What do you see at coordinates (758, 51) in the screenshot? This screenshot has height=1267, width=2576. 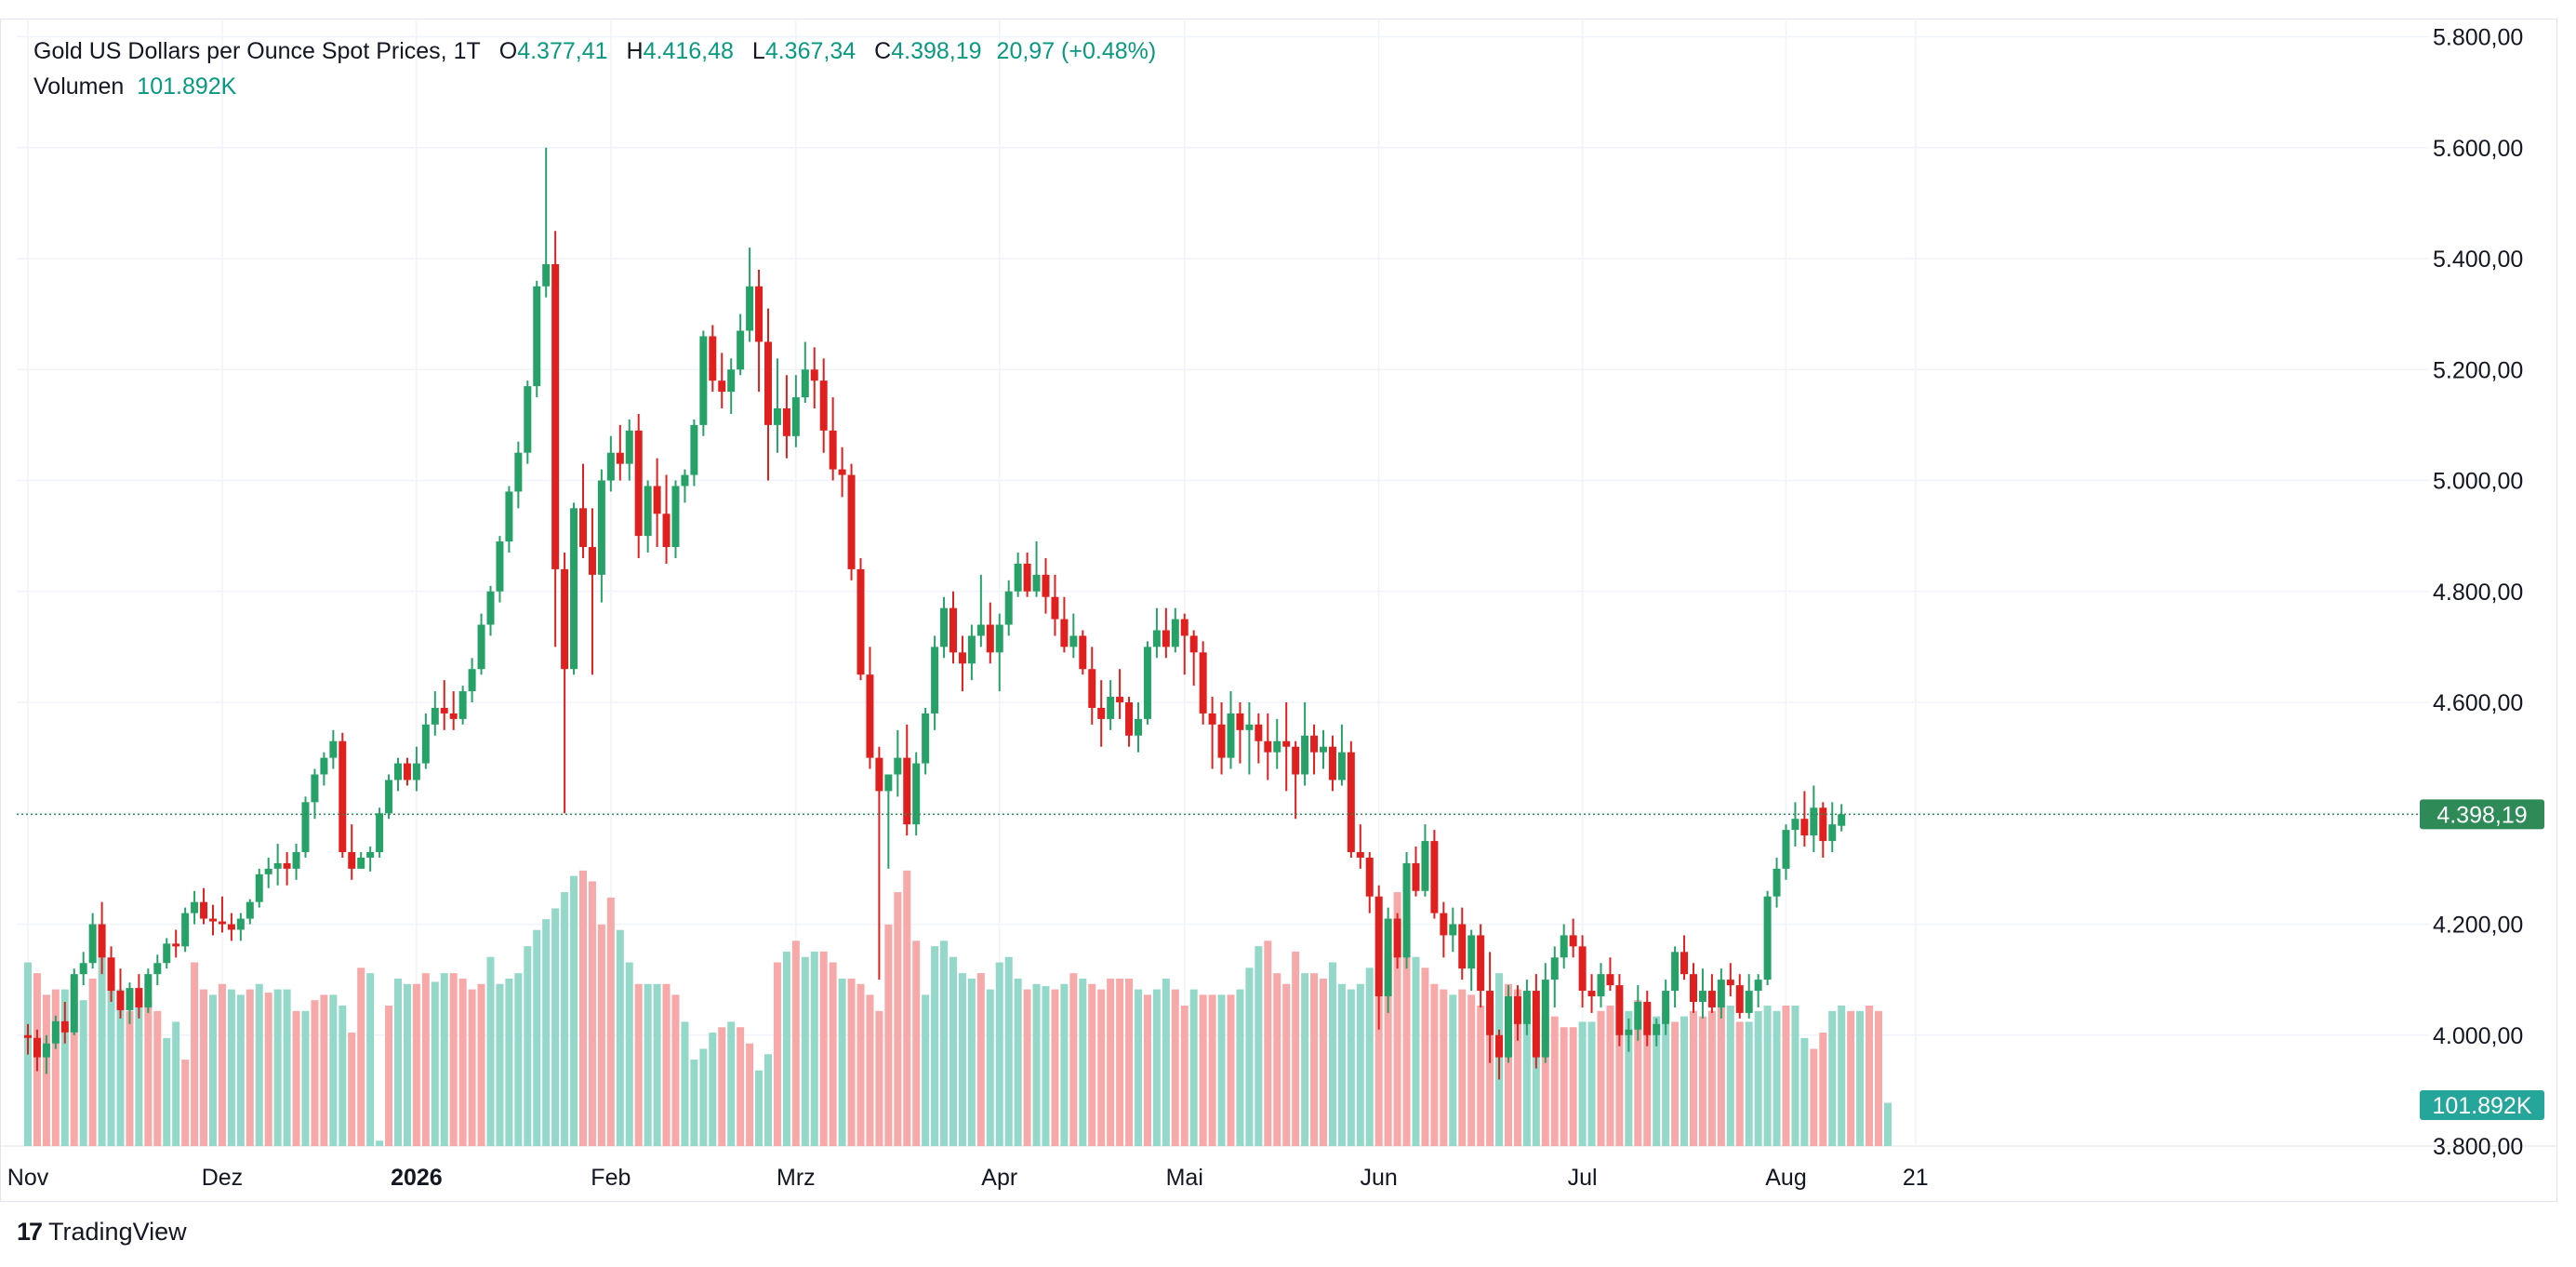 I see `low-label: L` at bounding box center [758, 51].